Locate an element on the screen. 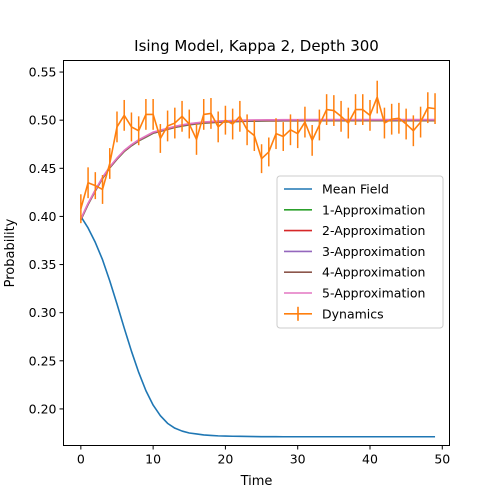  x-tick-label: 40 is located at coordinates (370, 459).